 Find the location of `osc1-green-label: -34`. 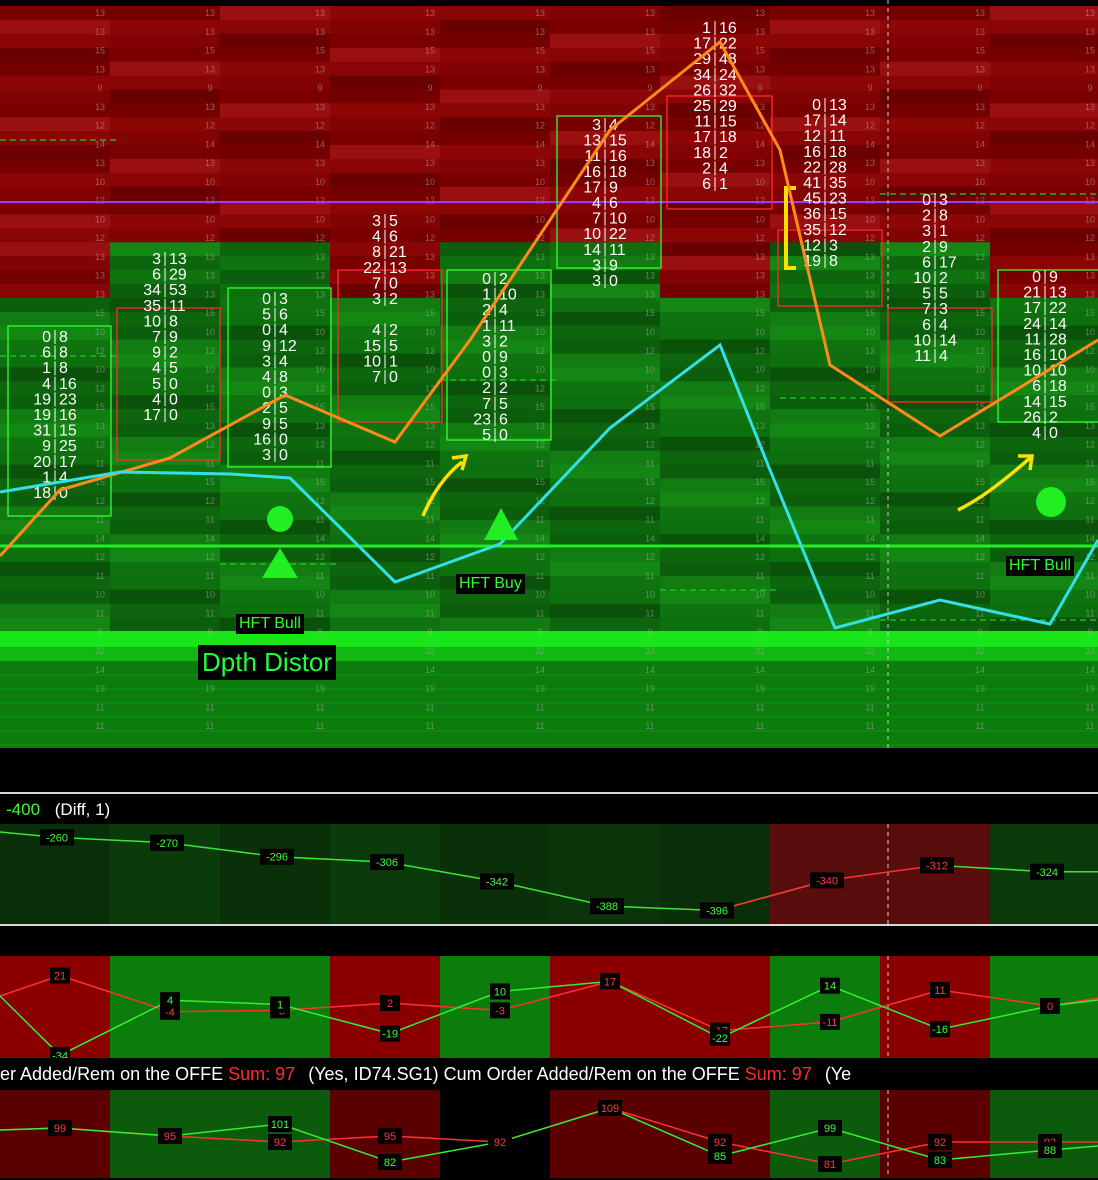

osc1-green-label: -34 is located at coordinates (60, 1054).